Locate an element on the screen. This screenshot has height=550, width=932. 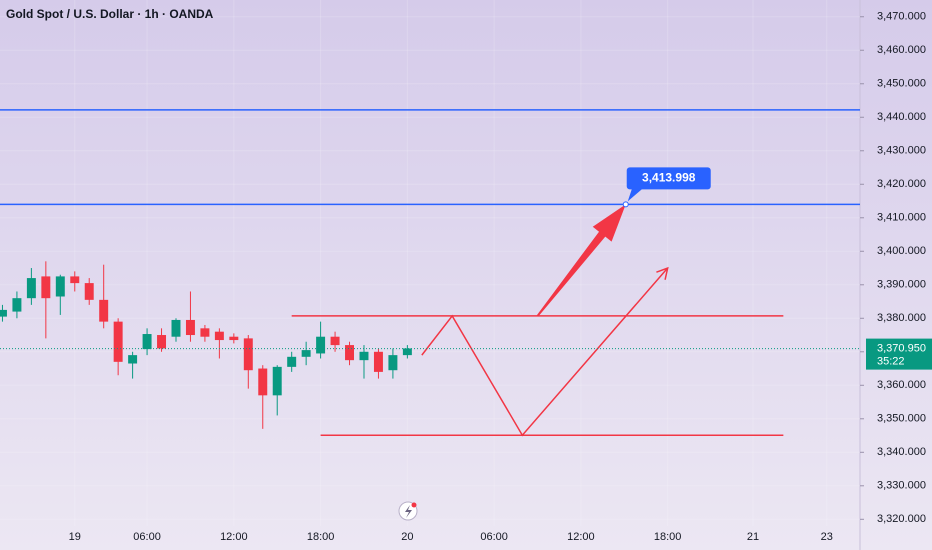
y-tick-label: 3,380.000 is located at coordinates (901, 318).